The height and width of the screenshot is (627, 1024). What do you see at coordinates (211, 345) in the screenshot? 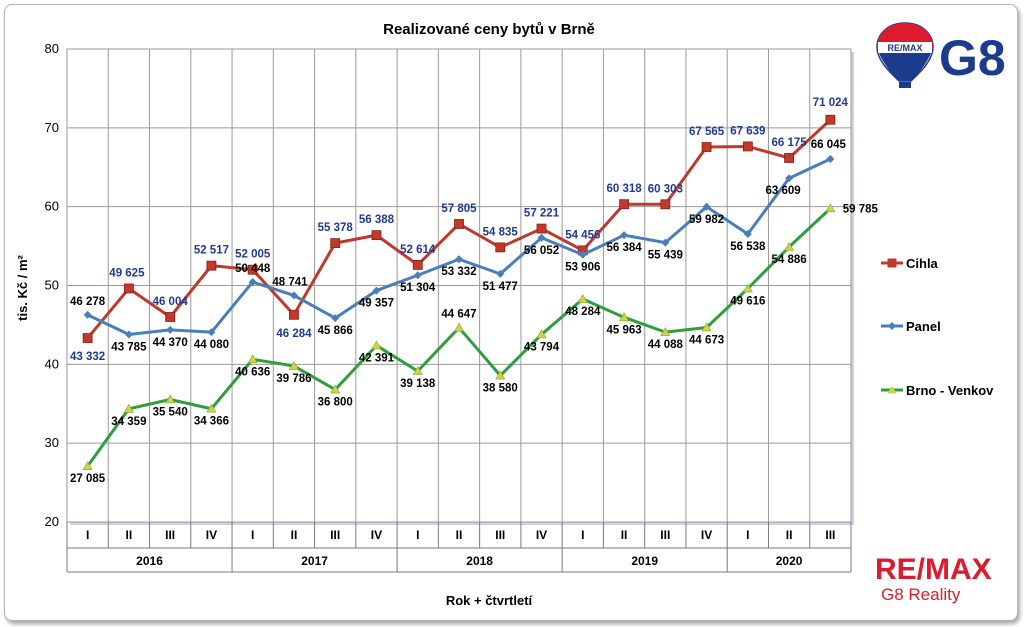
I see `data-label: 44 080` at bounding box center [211, 345].